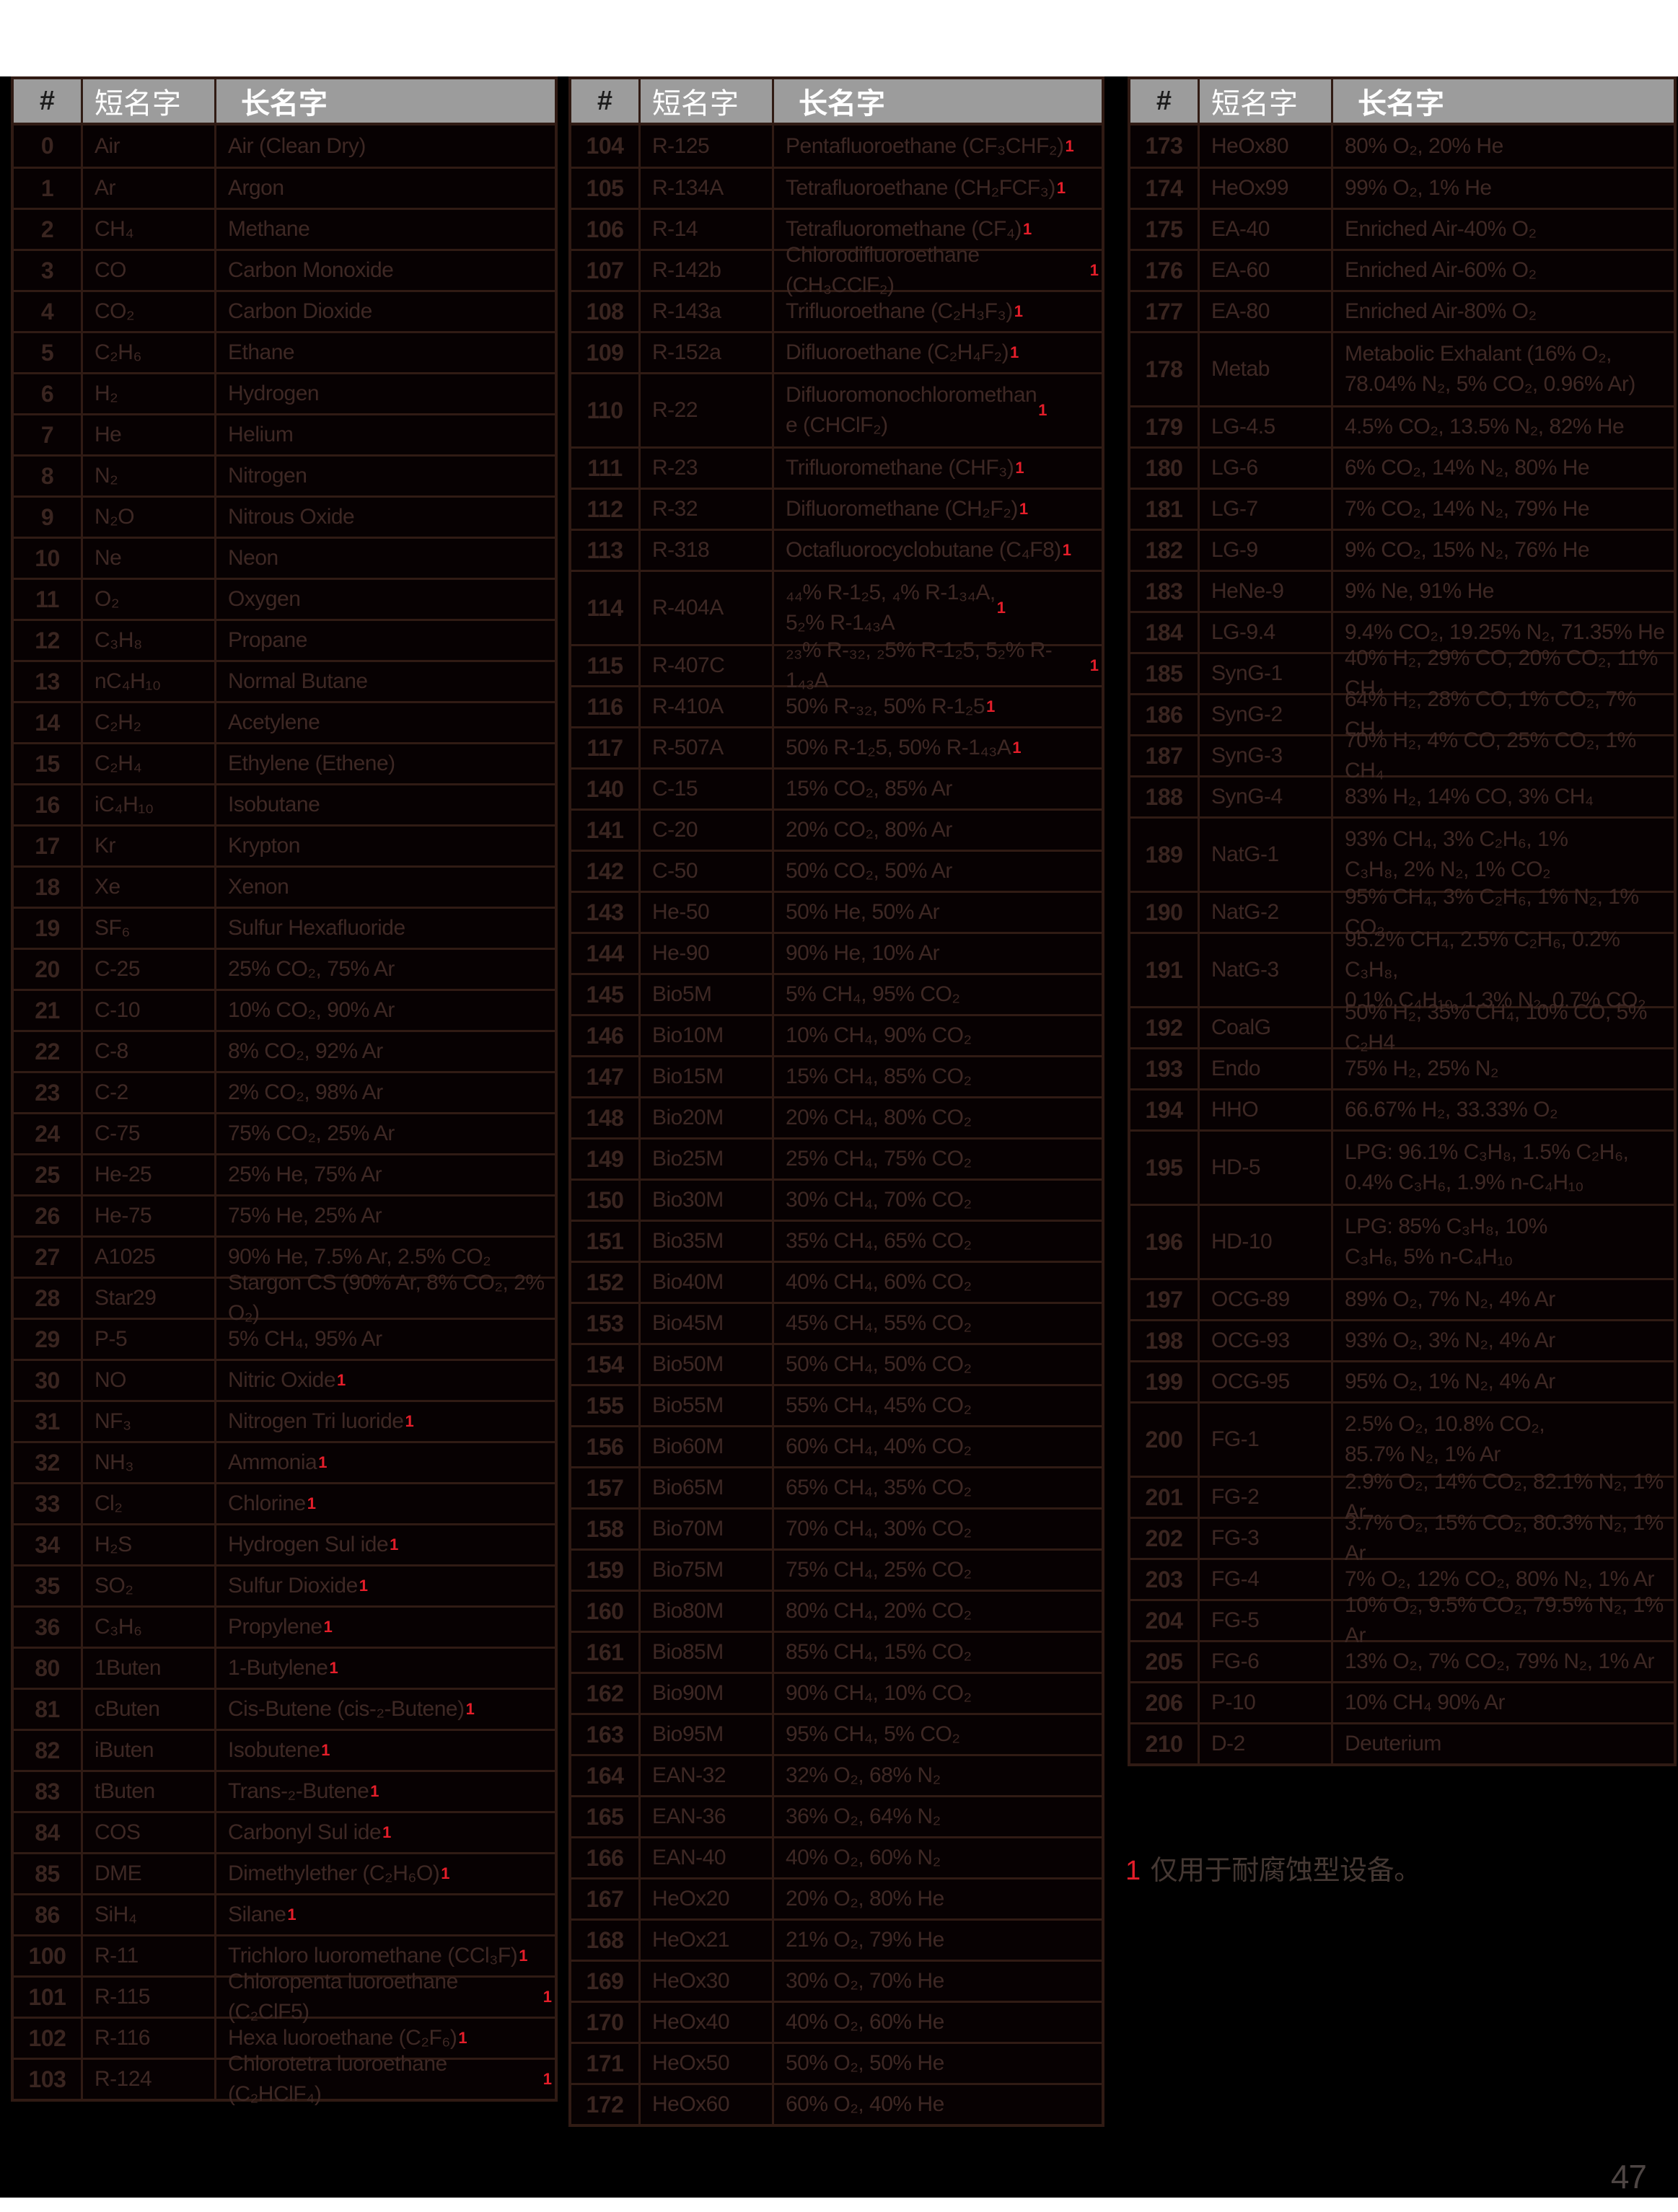 The image size is (1678, 2212). Describe the element at coordinates (48, 476) in the screenshot. I see `gas-number: 8` at that location.